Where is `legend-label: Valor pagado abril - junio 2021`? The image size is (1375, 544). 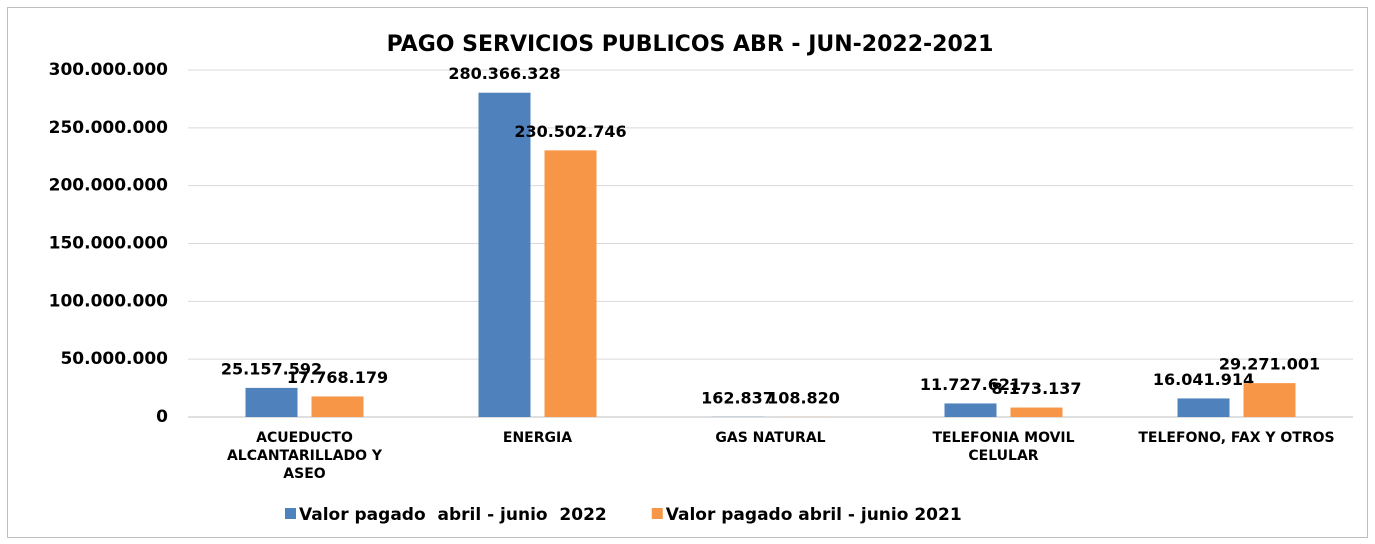
legend-label: Valor pagado abril - junio 2021 is located at coordinates (814, 515).